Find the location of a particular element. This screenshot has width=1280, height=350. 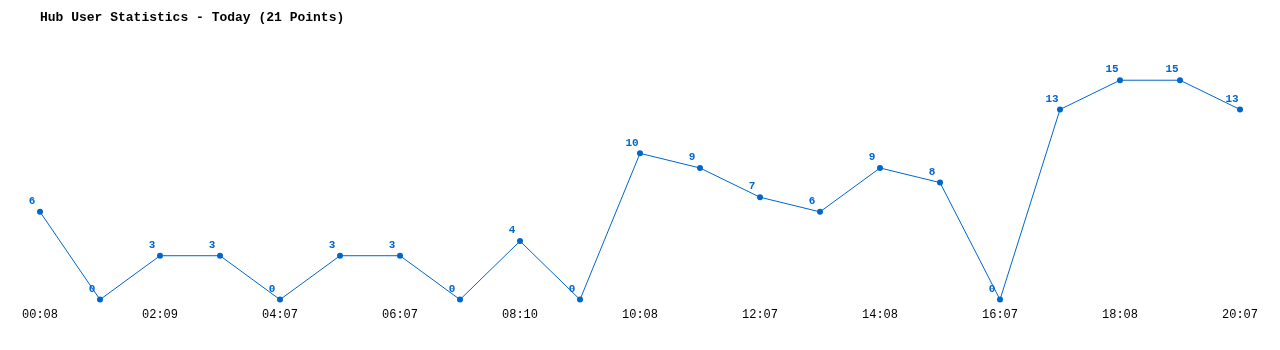

data-label: 7 is located at coordinates (752, 186).